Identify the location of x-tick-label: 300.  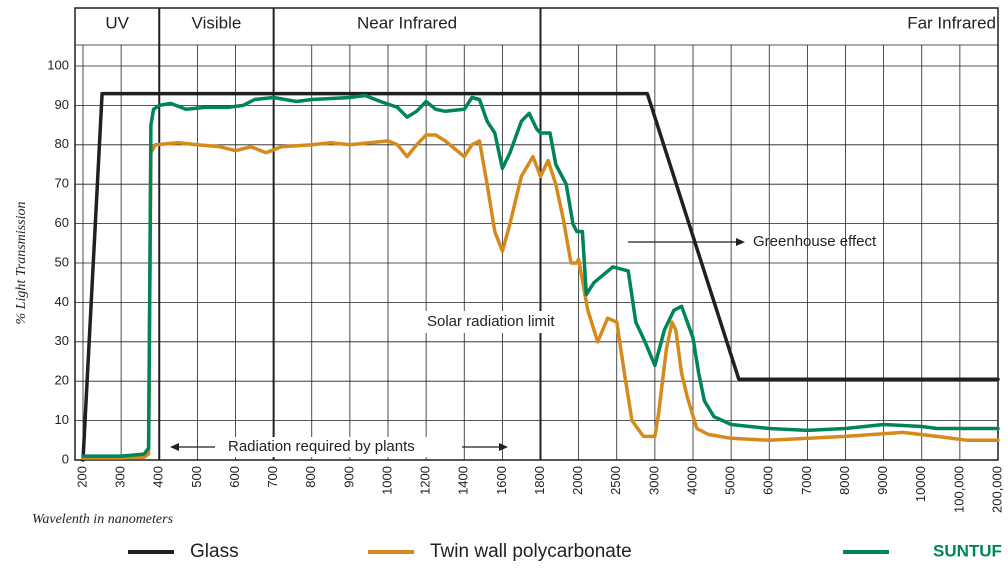
(120, 477).